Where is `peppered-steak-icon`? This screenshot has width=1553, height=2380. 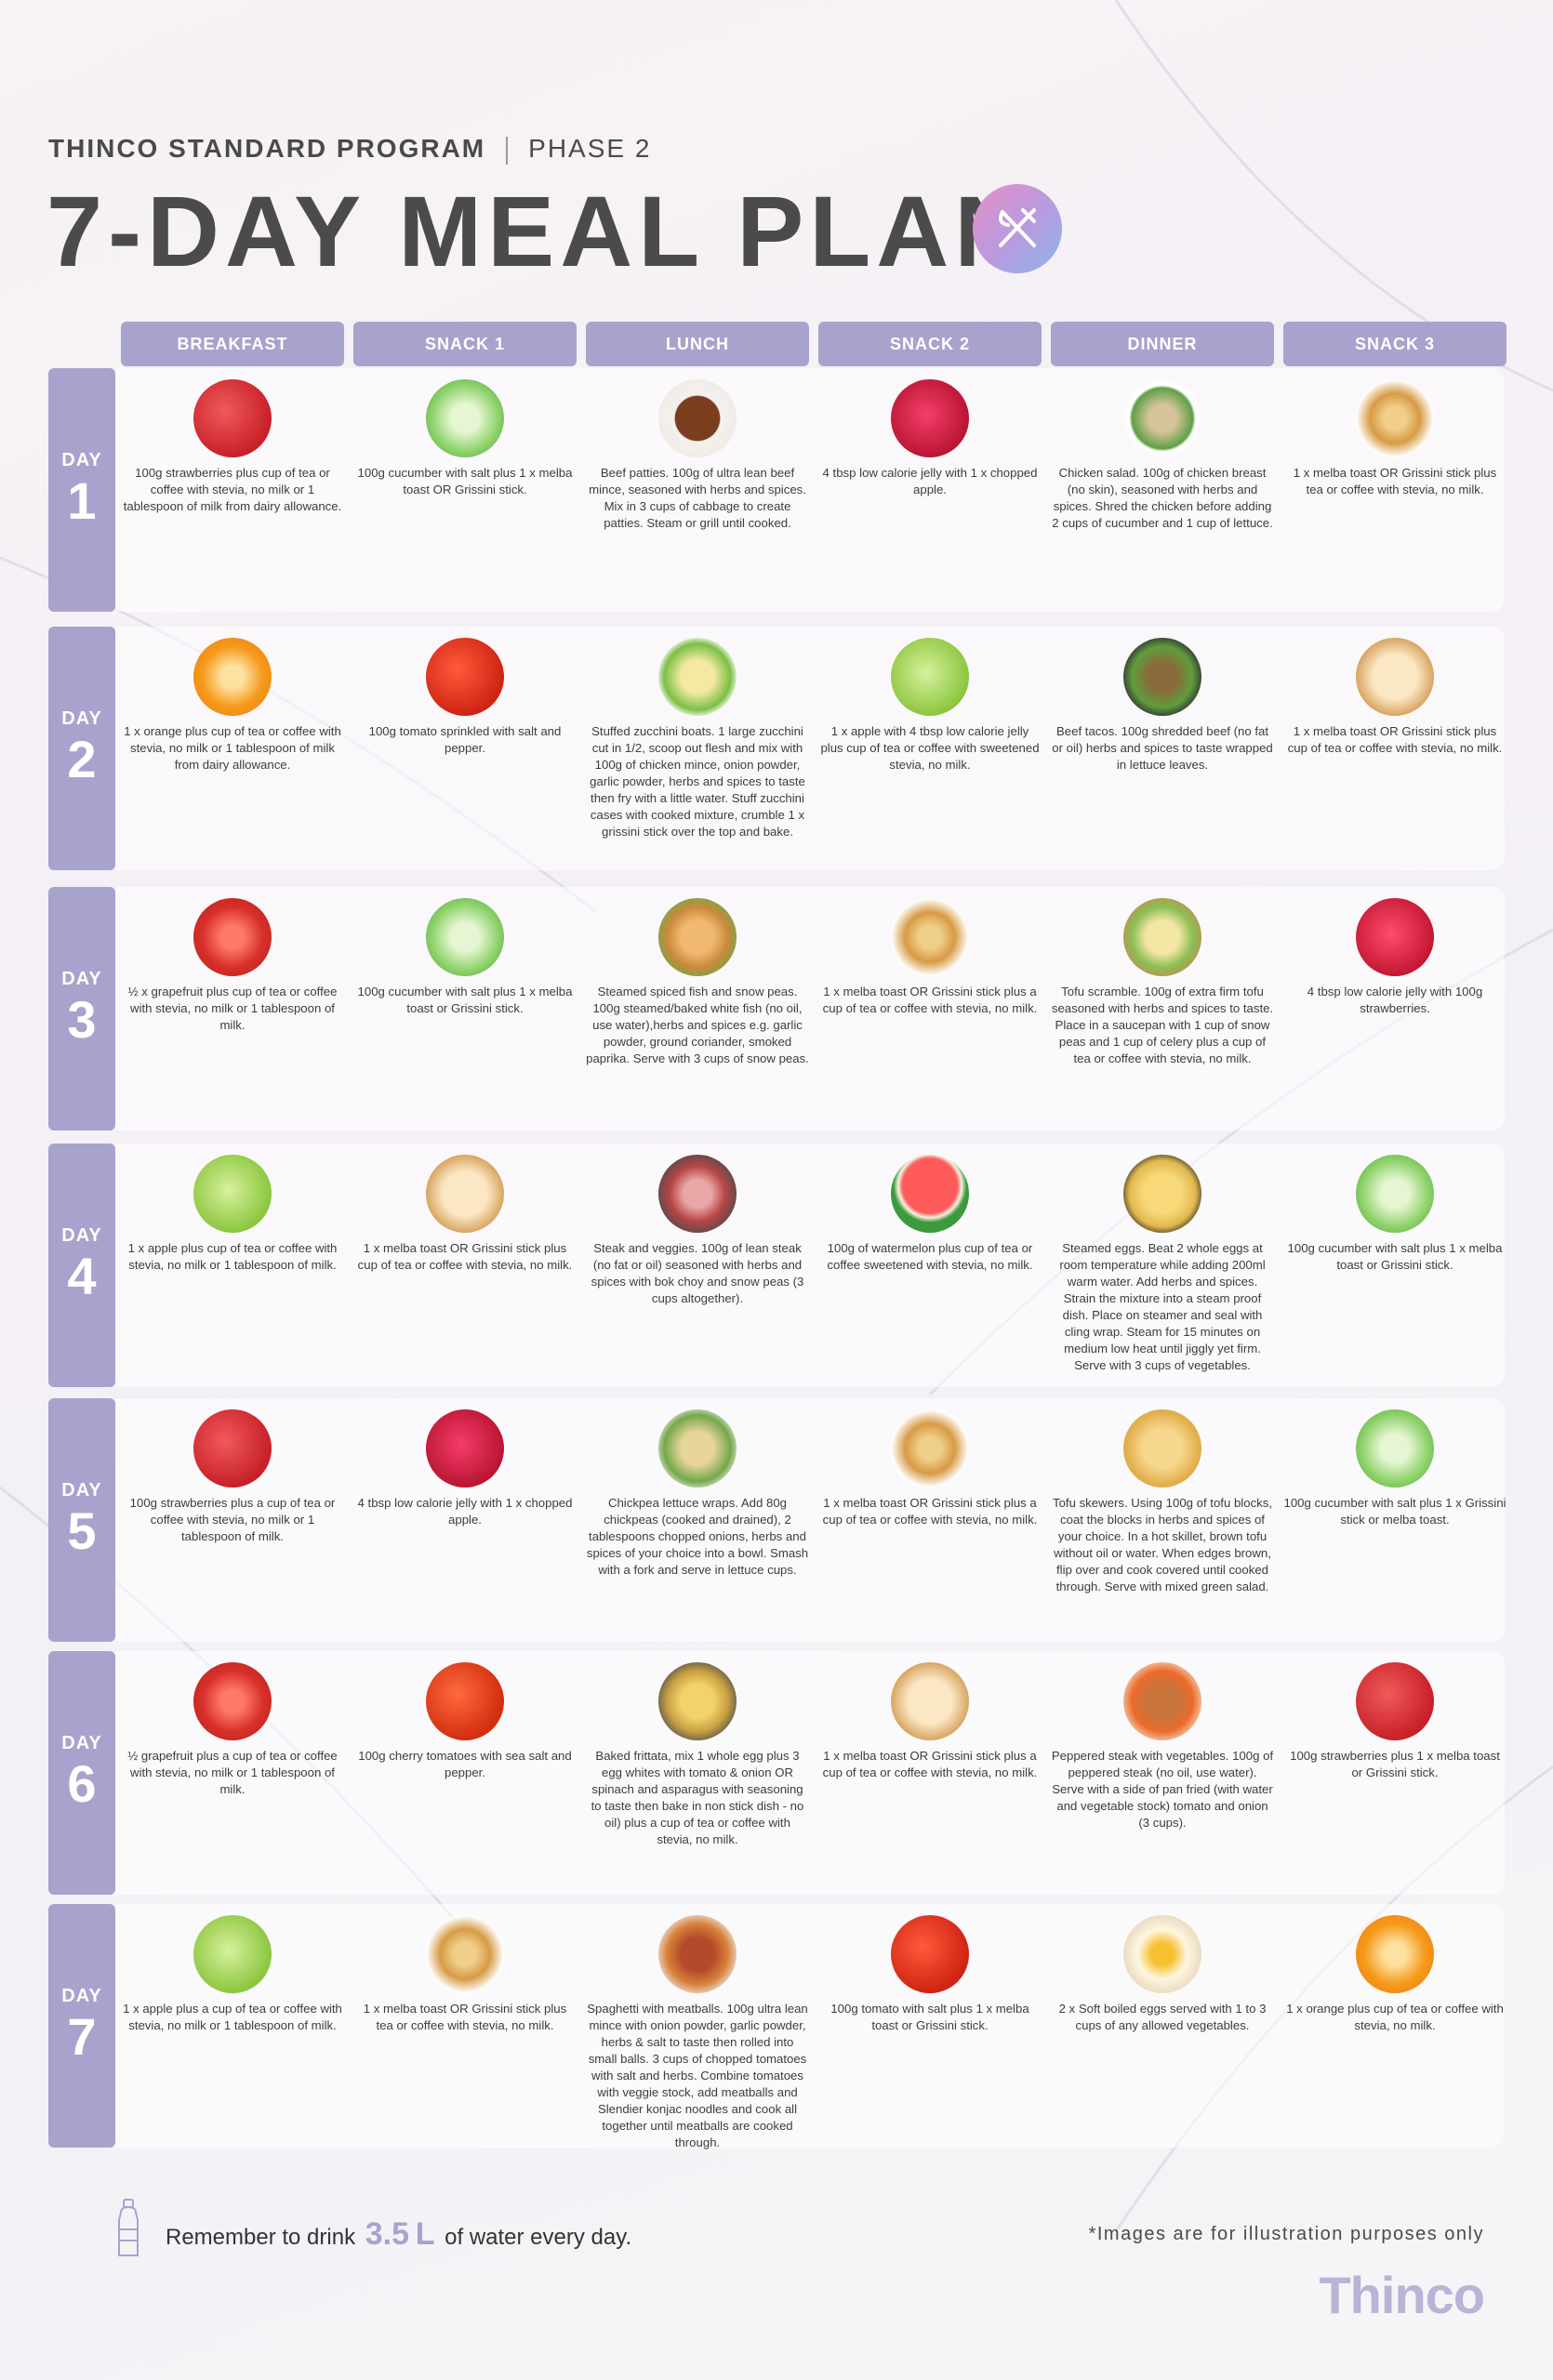 peppered-steak-icon is located at coordinates (1162, 1701).